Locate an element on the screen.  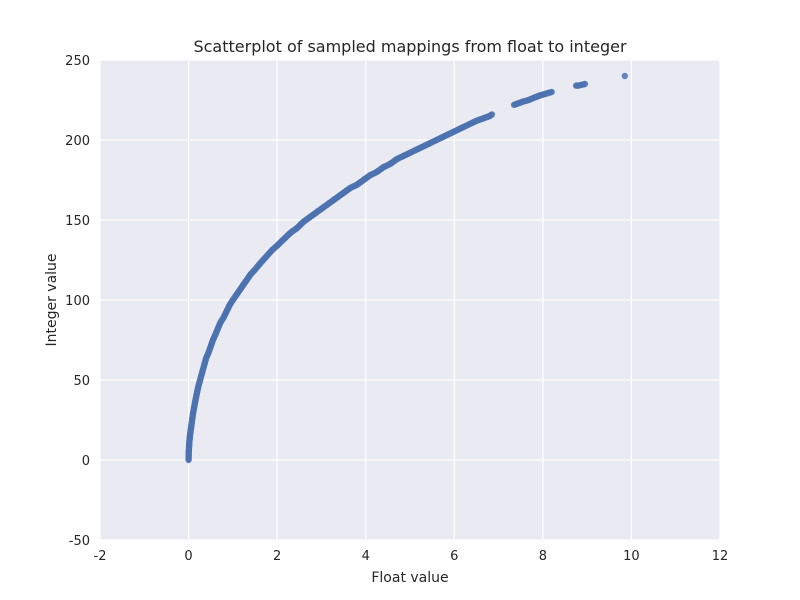
x-tick-label: 2 is located at coordinates (277, 556).